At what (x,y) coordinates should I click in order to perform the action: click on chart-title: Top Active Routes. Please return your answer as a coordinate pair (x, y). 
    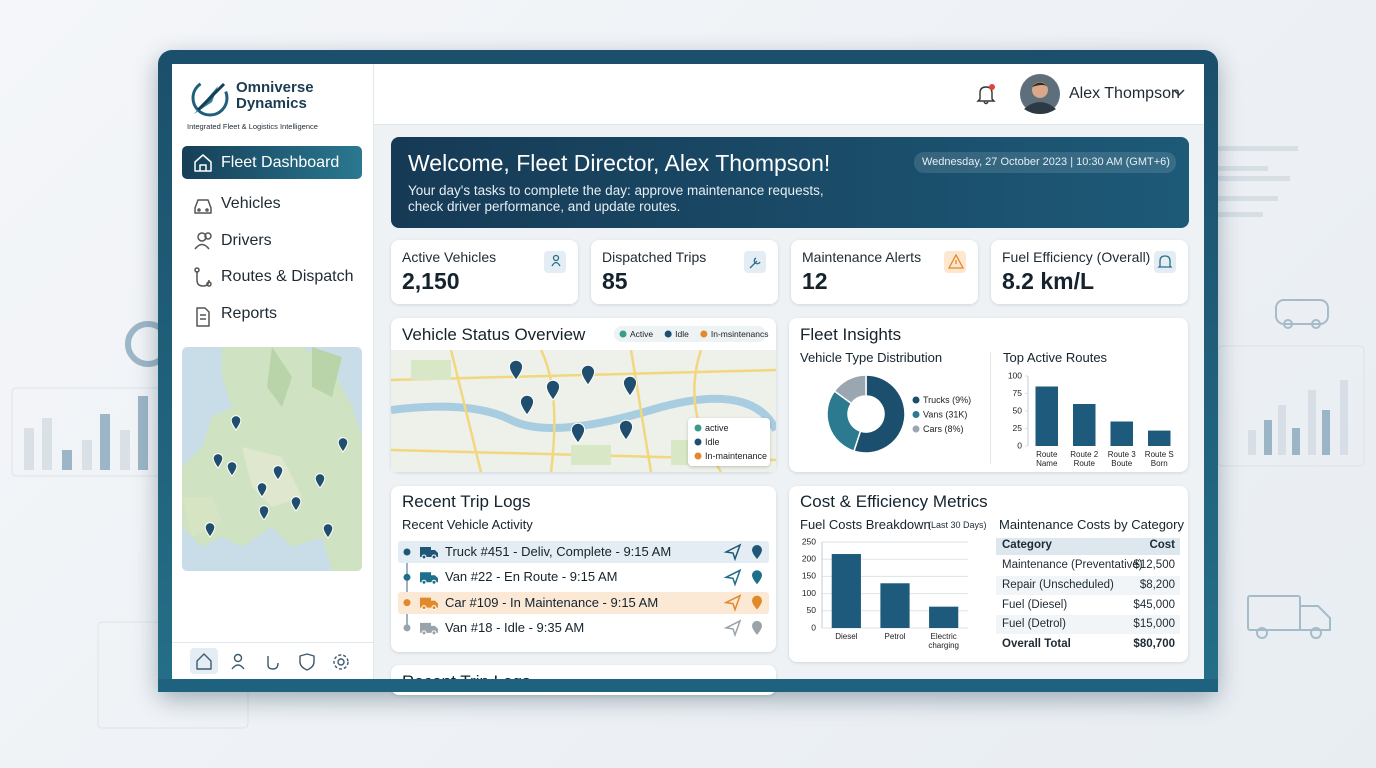
    Looking at the image, I should click on (1055, 357).